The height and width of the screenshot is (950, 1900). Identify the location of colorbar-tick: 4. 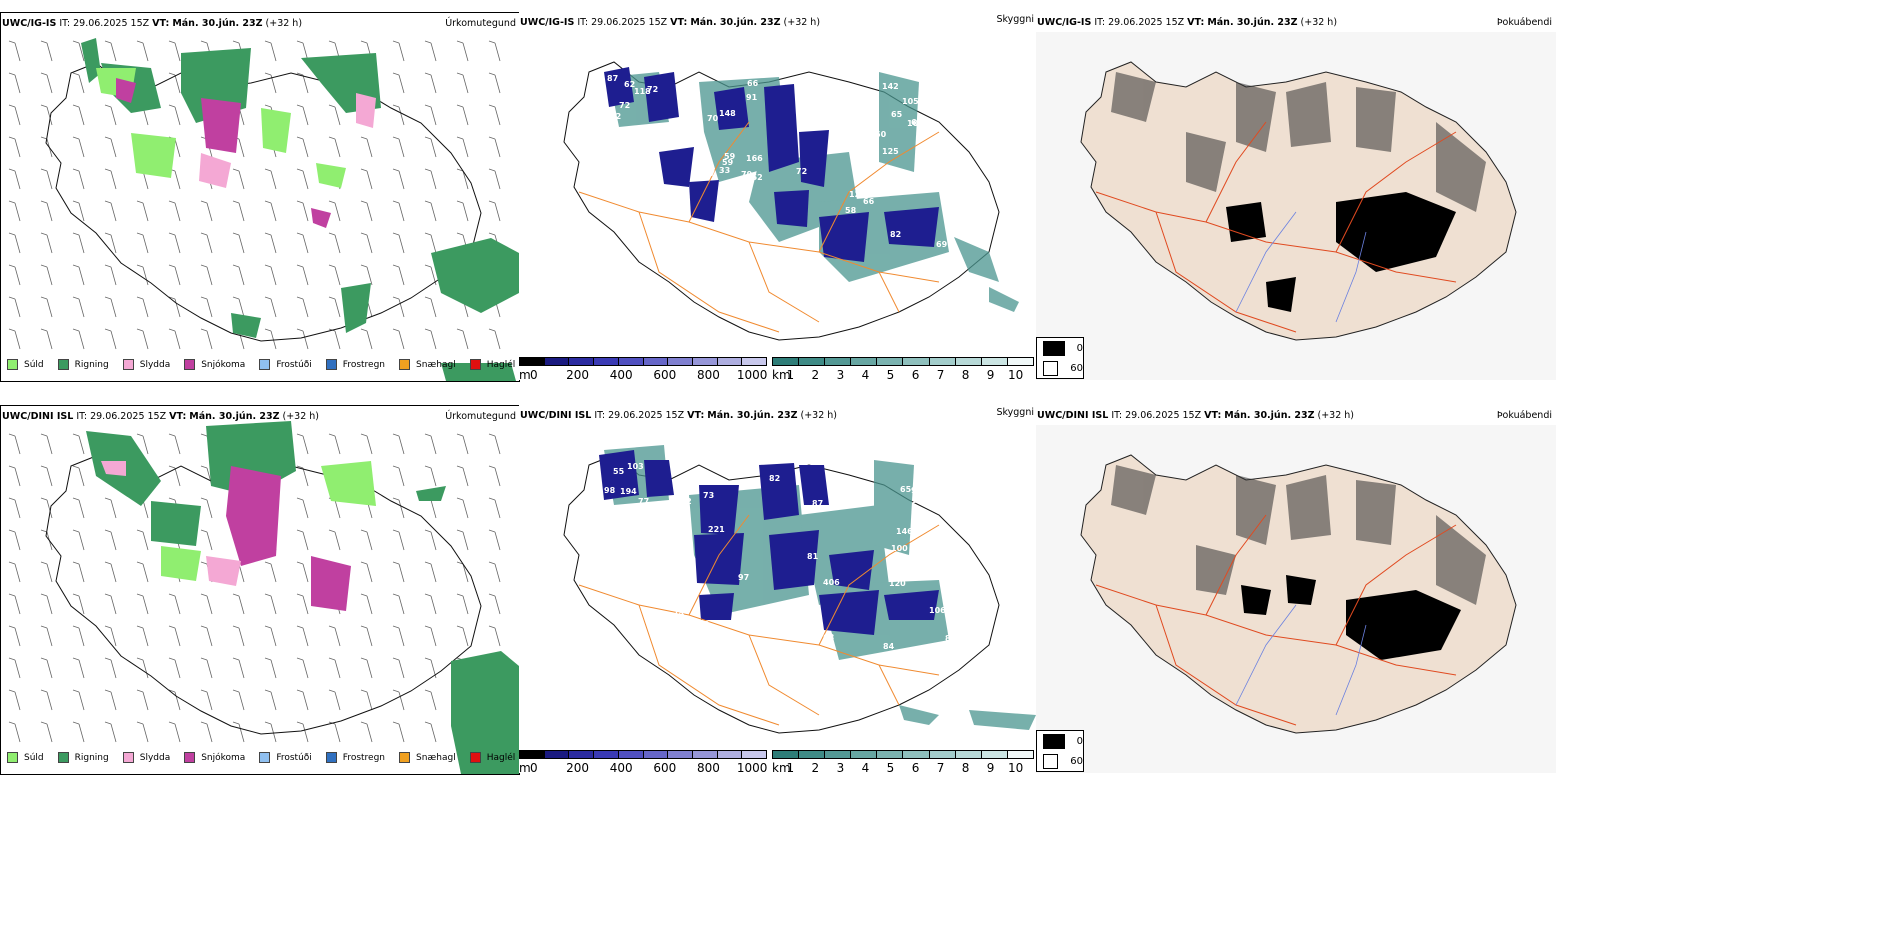
(865, 768).